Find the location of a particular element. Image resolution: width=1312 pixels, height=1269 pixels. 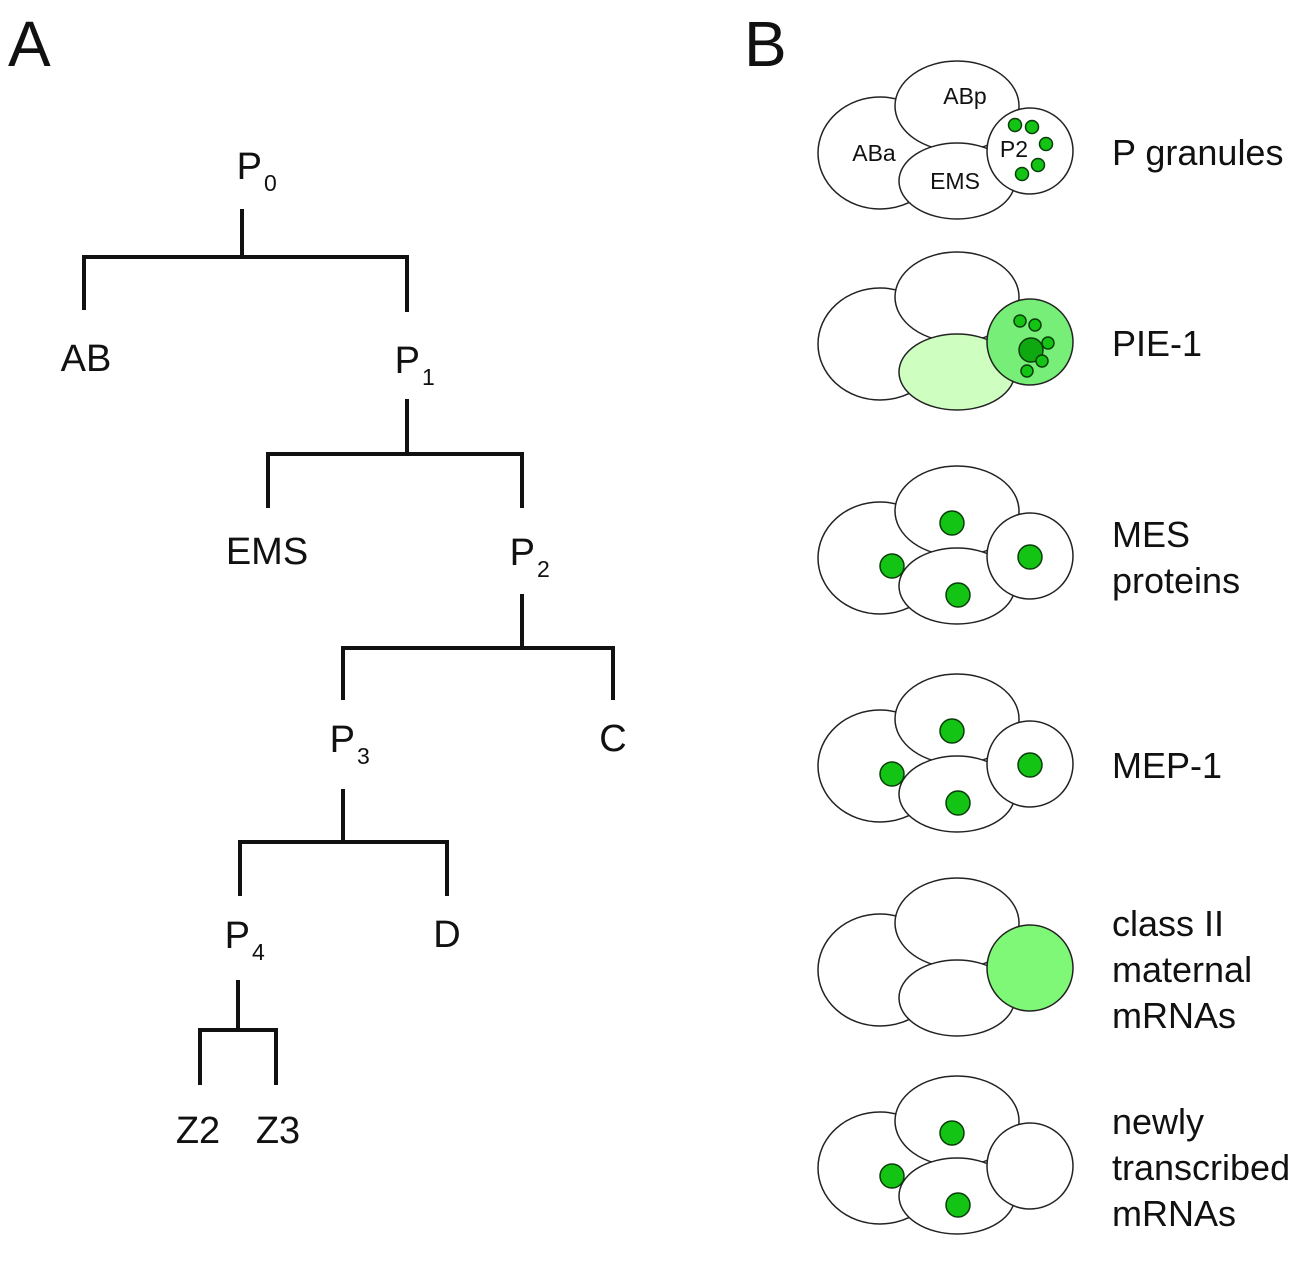

row-label-line: P granules is located at coordinates (1197, 152).